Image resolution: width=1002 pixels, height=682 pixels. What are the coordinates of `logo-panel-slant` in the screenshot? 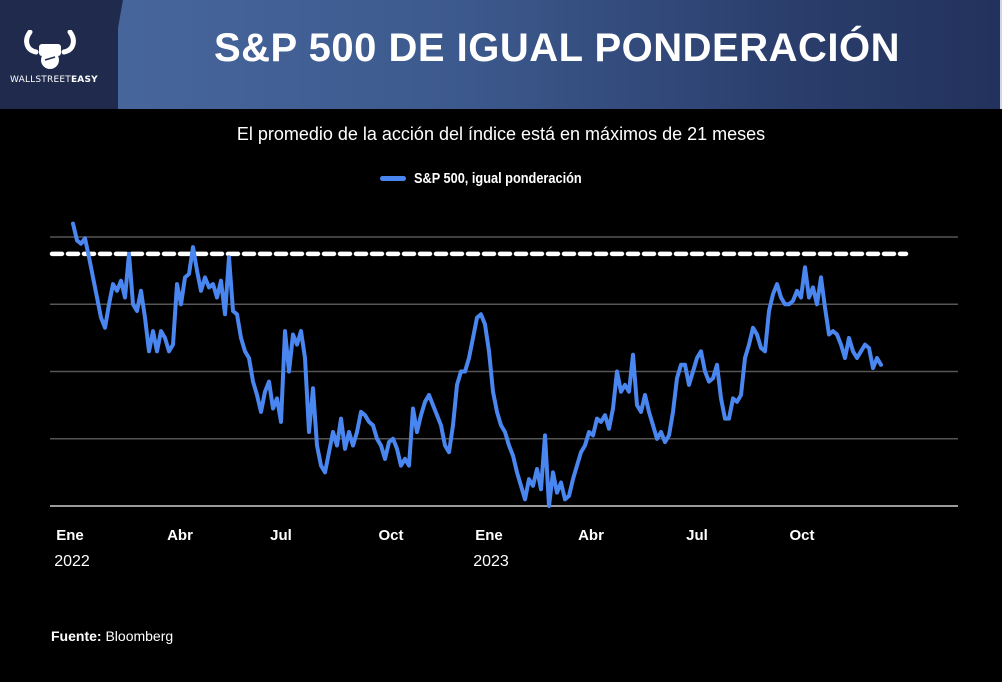 It's located at (116, 54).